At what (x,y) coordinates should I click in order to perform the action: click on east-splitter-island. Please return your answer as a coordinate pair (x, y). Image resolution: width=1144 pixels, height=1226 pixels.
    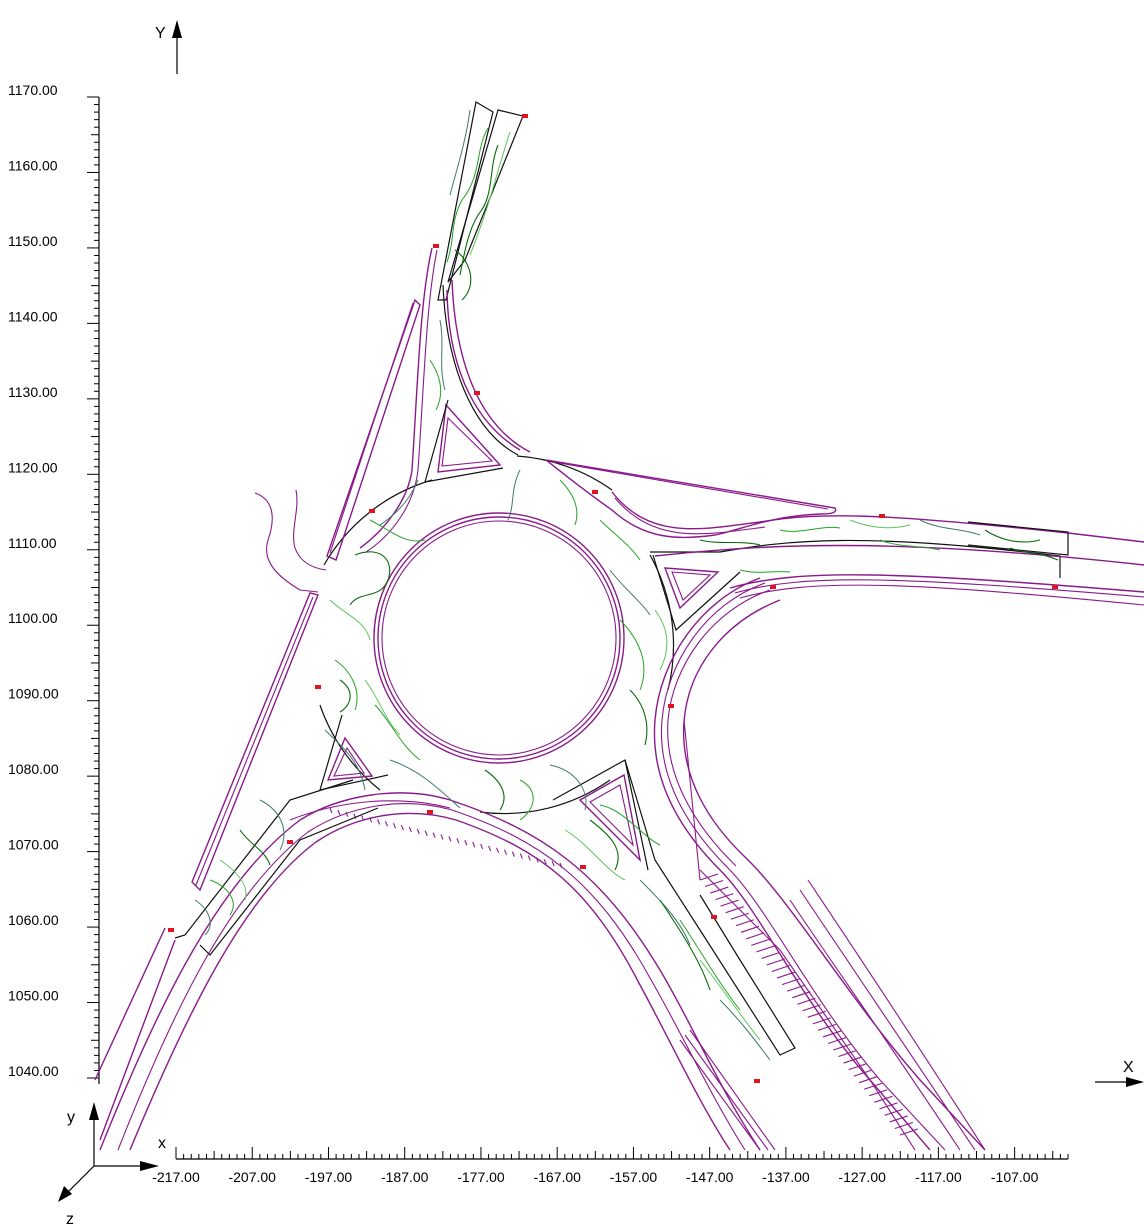
    Looking at the image, I should click on (696, 593).